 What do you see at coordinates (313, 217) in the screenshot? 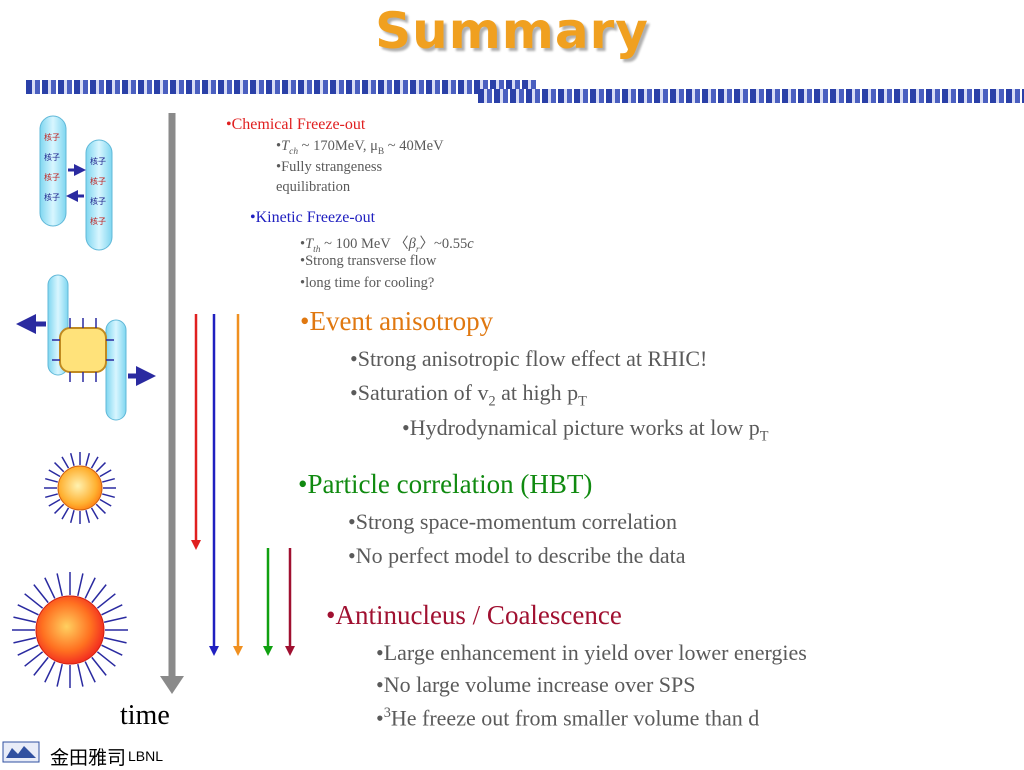
I see `kinetic-freezeout-heading: •Kinetic Freeze-out` at bounding box center [313, 217].